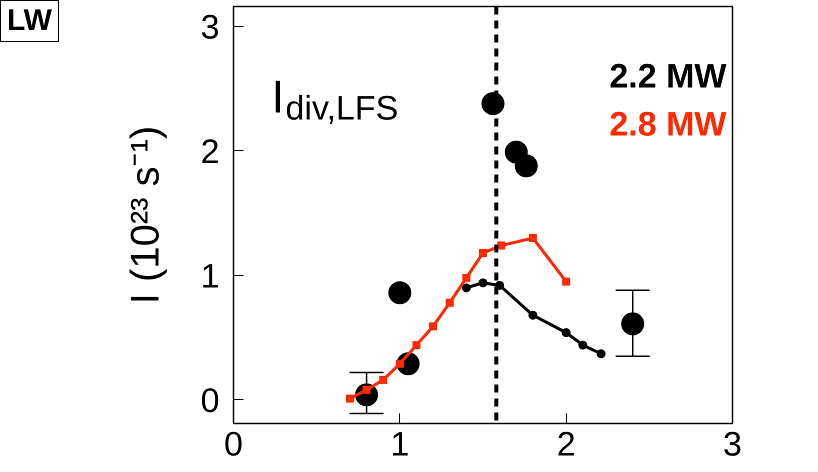 The height and width of the screenshot is (472, 818). I want to click on y-axis-title: I (10²³ s⁻¹), so click(146, 215).